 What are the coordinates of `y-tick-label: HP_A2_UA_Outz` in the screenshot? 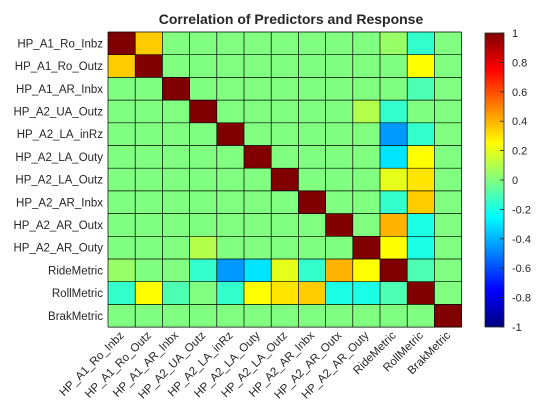 It's located at (59, 112).